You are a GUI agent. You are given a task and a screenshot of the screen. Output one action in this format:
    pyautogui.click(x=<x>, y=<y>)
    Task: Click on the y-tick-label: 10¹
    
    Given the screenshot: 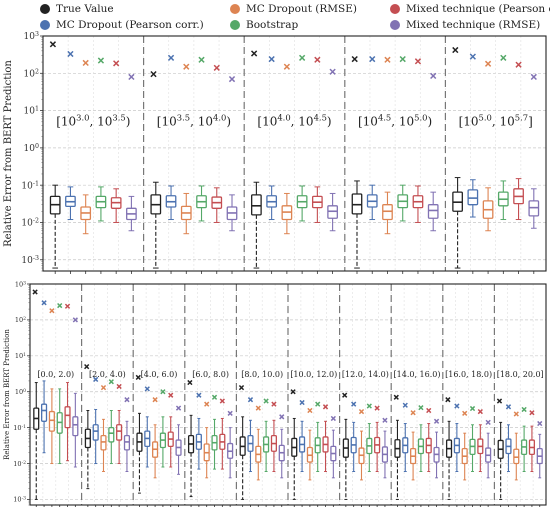 What is the action you would take?
    pyautogui.click(x=31, y=111)
    